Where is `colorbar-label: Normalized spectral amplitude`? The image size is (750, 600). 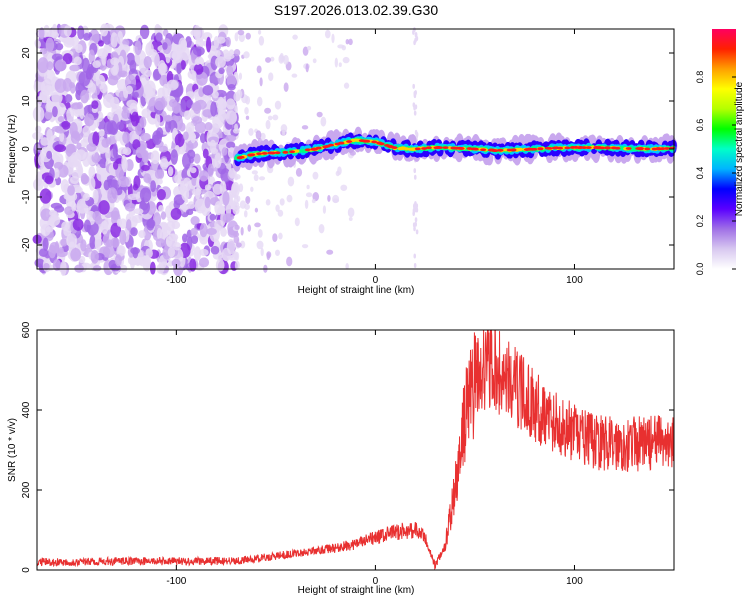
colorbar-label: Normalized spectral amplitude is located at coordinates (739, 148).